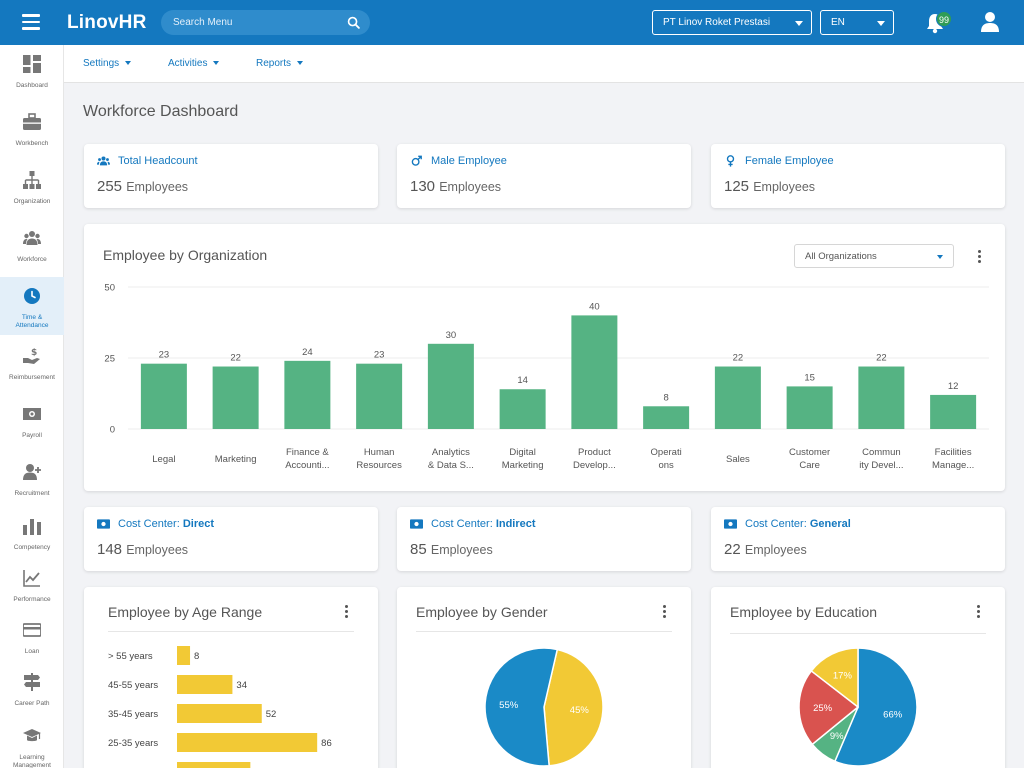 Image resolution: width=1024 pixels, height=768 pixels. I want to click on sidebar-item-performance: Performance, so click(32, 587).